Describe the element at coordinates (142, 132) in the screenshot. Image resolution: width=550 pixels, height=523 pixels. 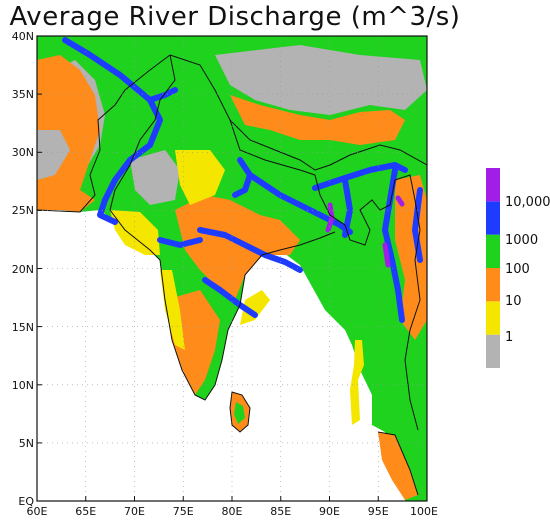
I see `border-india-pakistan` at that location.